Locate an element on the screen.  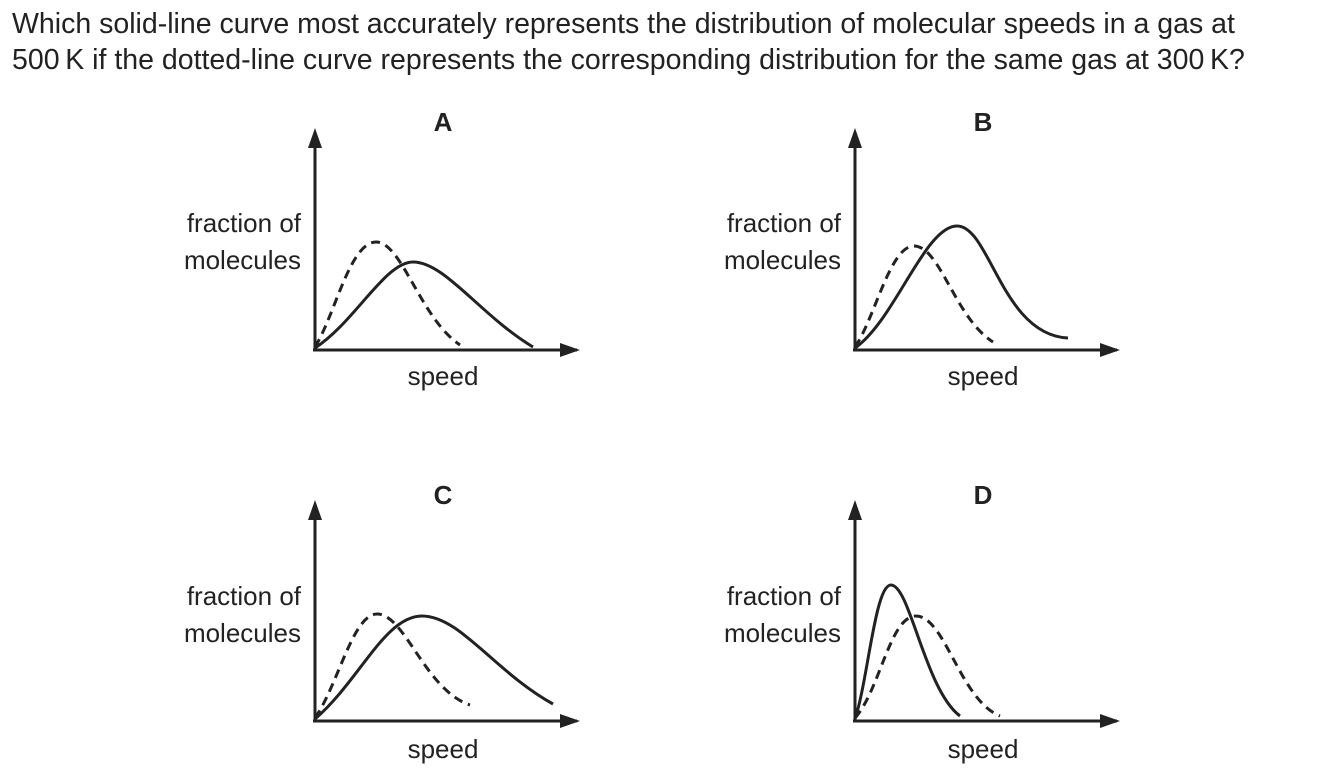
solid-curve-500k-b is located at coordinates (961, 287).